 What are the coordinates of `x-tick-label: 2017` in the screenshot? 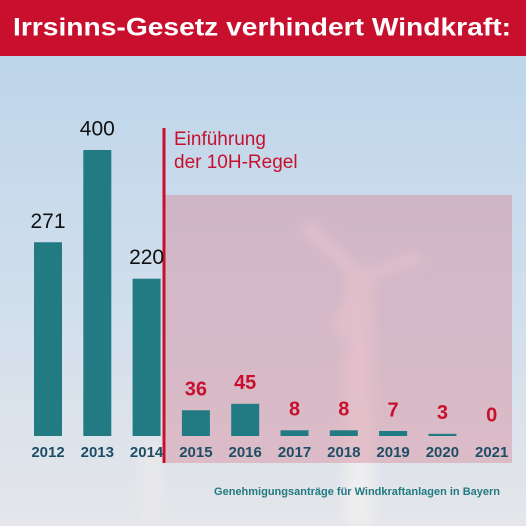 It's located at (294, 452).